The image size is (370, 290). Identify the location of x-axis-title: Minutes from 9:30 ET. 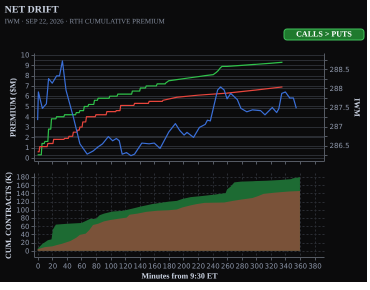
(179, 276).